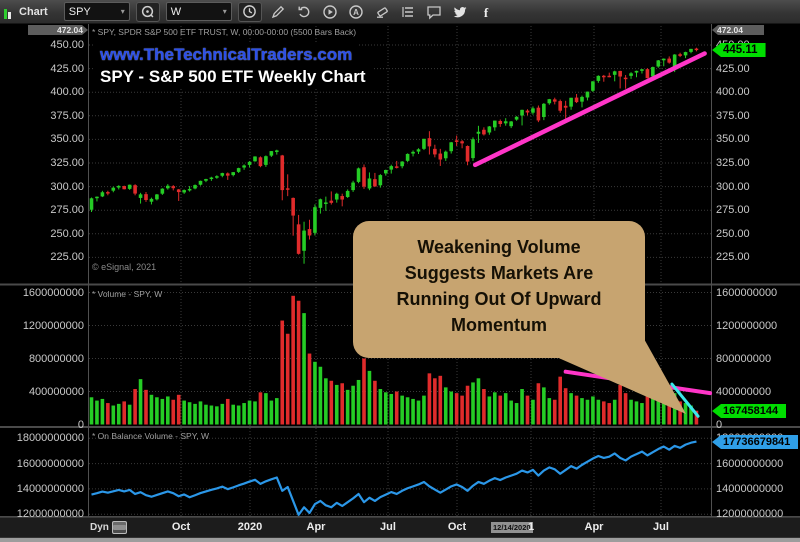  What do you see at coordinates (733, 233) in the screenshot?
I see `price-axis-label-right: 250.00` at bounding box center [733, 233].